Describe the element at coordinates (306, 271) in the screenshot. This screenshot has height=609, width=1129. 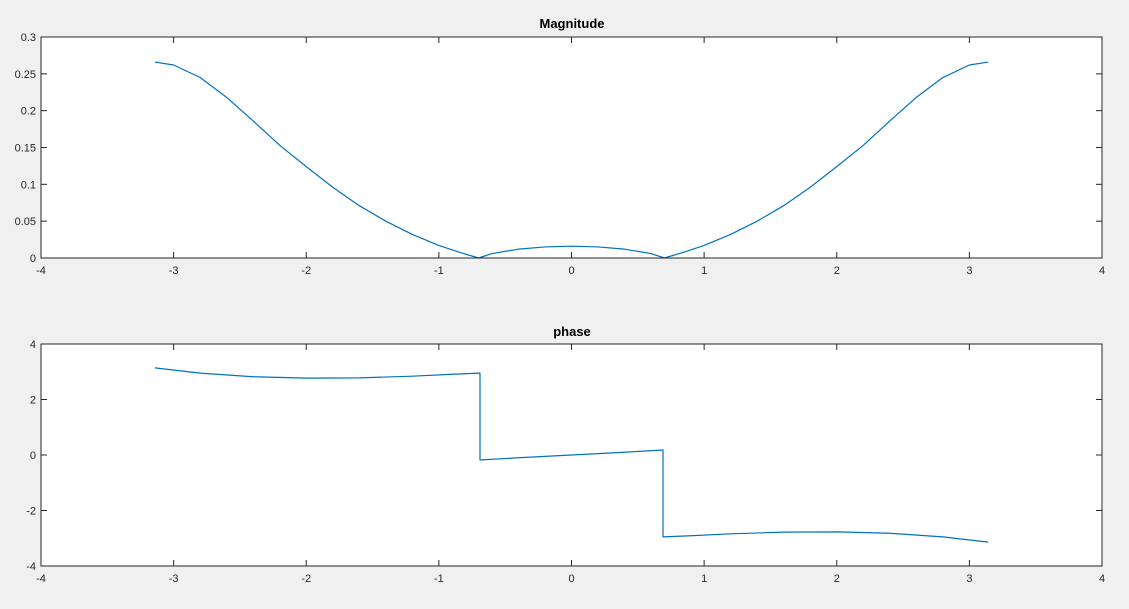
I see `magnitude-x-tick-label: -2` at that location.